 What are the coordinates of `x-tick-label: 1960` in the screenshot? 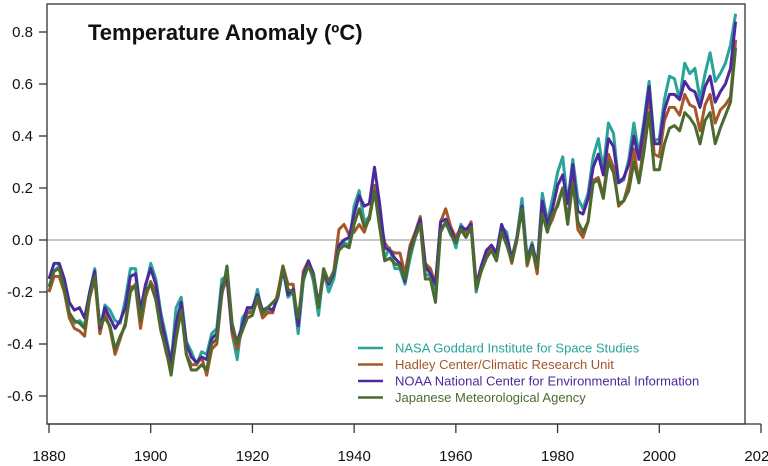 It's located at (455, 456).